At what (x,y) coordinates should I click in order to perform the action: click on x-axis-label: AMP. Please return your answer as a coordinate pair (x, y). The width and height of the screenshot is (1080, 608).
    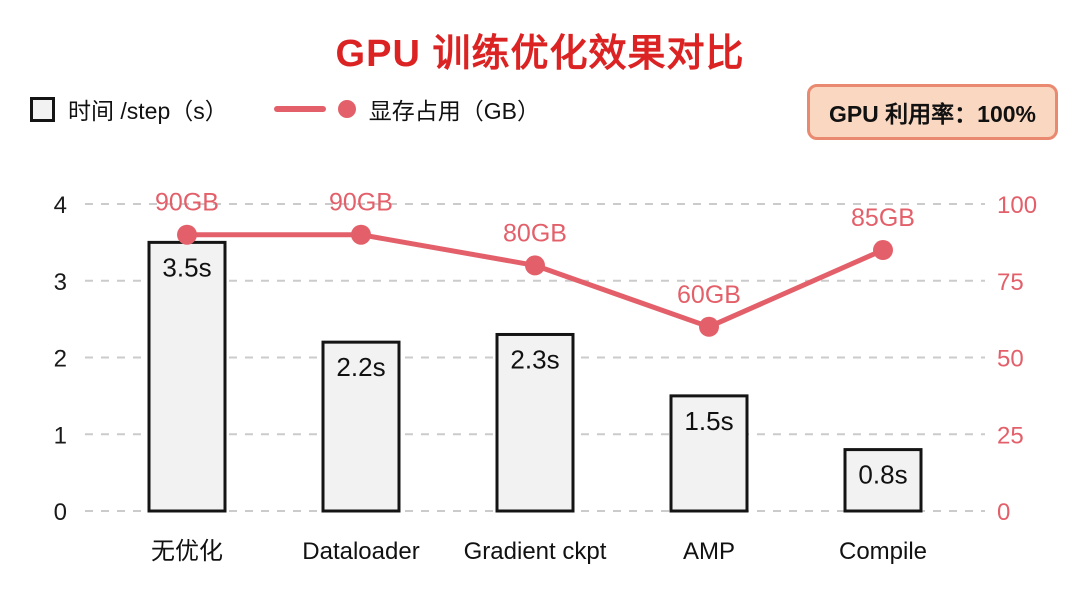
    Looking at the image, I should click on (709, 551).